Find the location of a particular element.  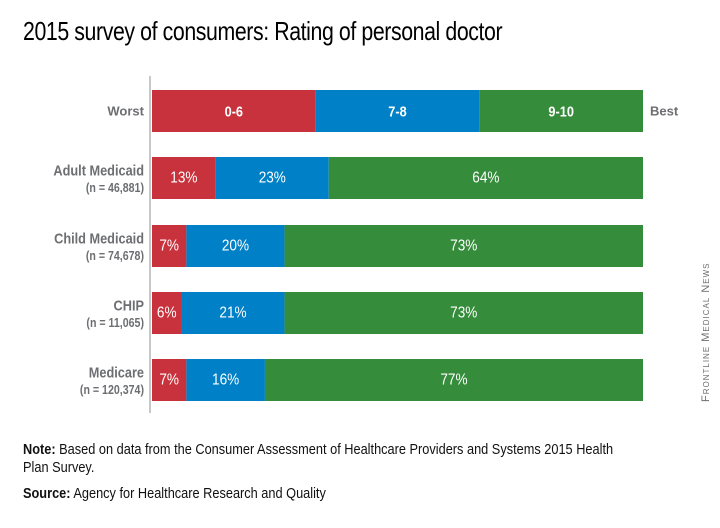

data-label: 23% is located at coordinates (272, 177).